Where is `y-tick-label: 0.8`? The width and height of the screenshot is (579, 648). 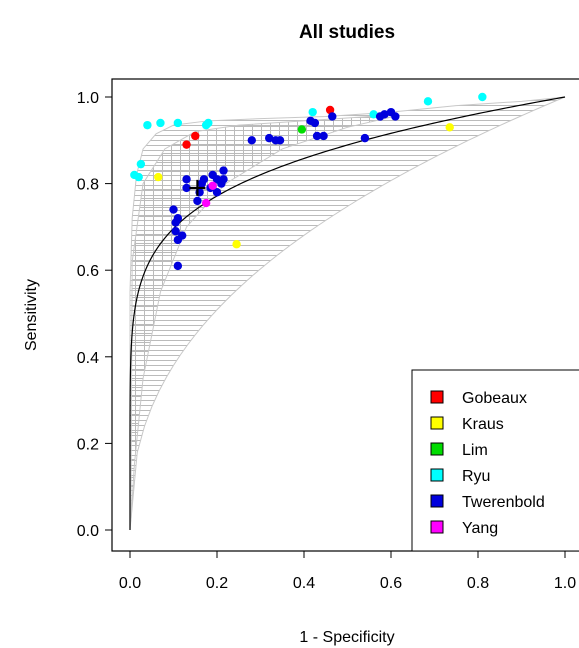
y-tick-label: 0.8 is located at coordinates (88, 185).